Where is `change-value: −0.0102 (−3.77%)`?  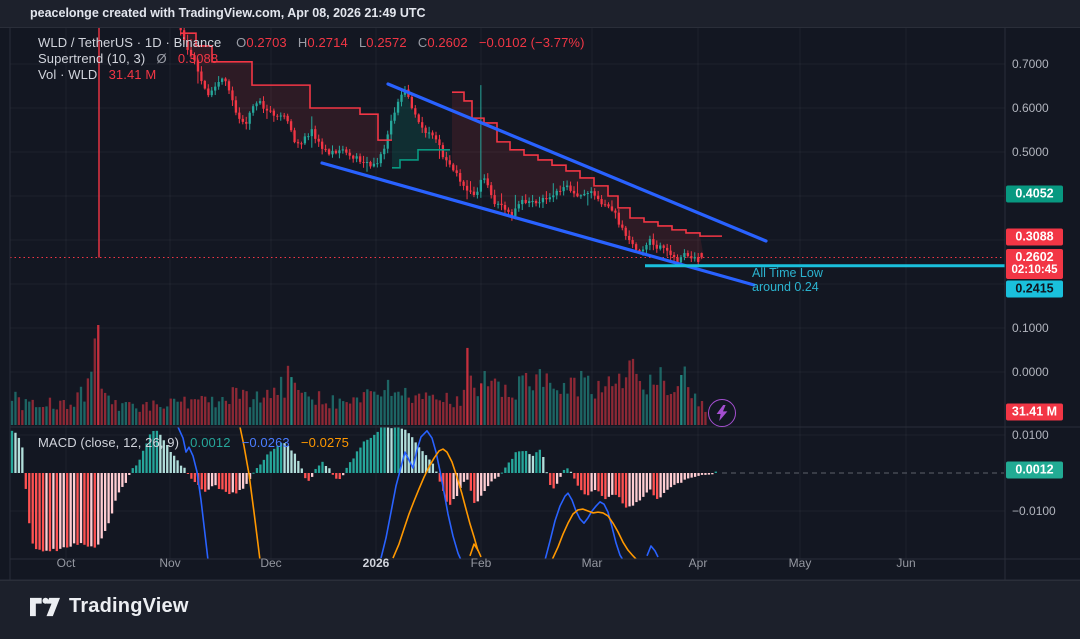 change-value: −0.0102 (−3.77%) is located at coordinates (531, 42).